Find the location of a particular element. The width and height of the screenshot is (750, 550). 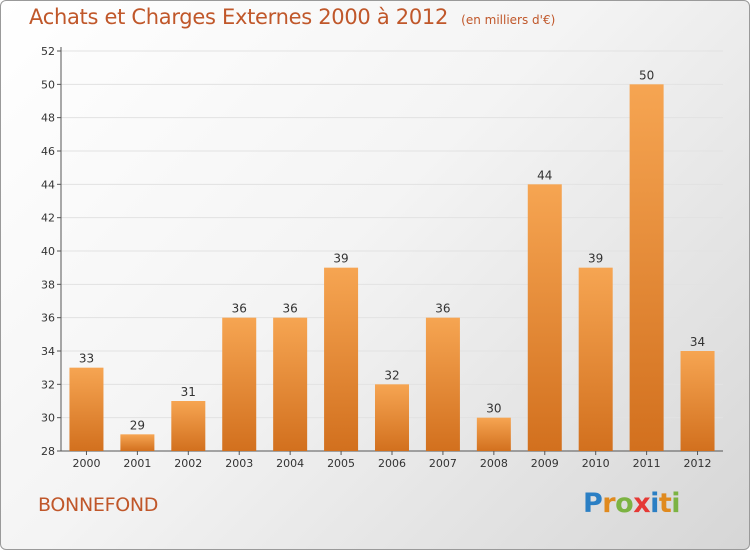

x-tick-label: 2012 is located at coordinates (698, 463).